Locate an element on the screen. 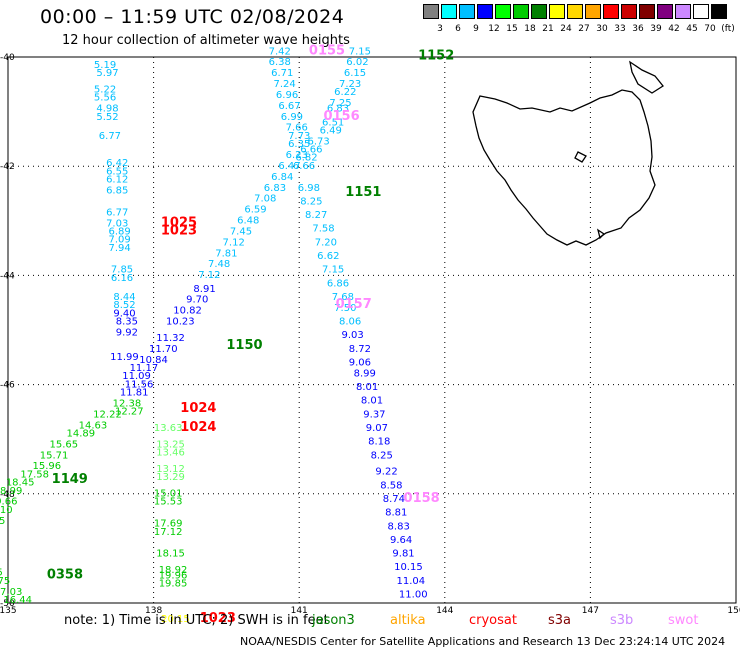 Image resolution: width=740 pixels, height=650 pixels. y-tick-label: -48 is located at coordinates (7, 495).